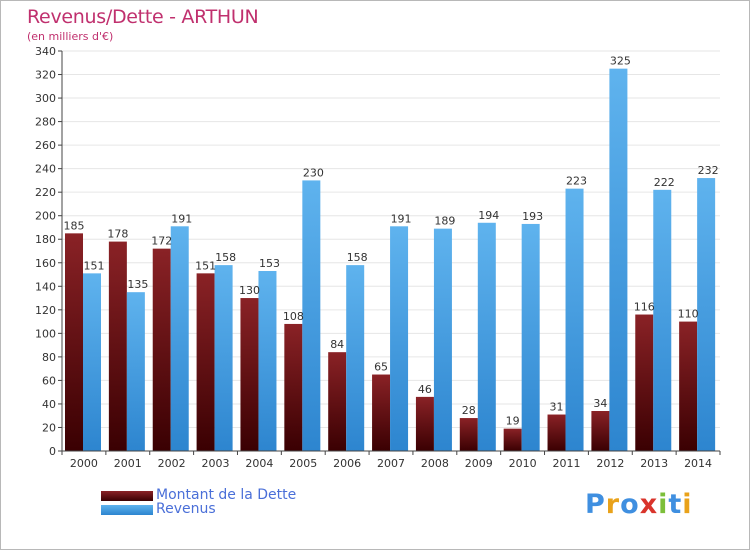 The height and width of the screenshot is (550, 750). I want to click on x-tick-label: 2000, so click(84, 463).